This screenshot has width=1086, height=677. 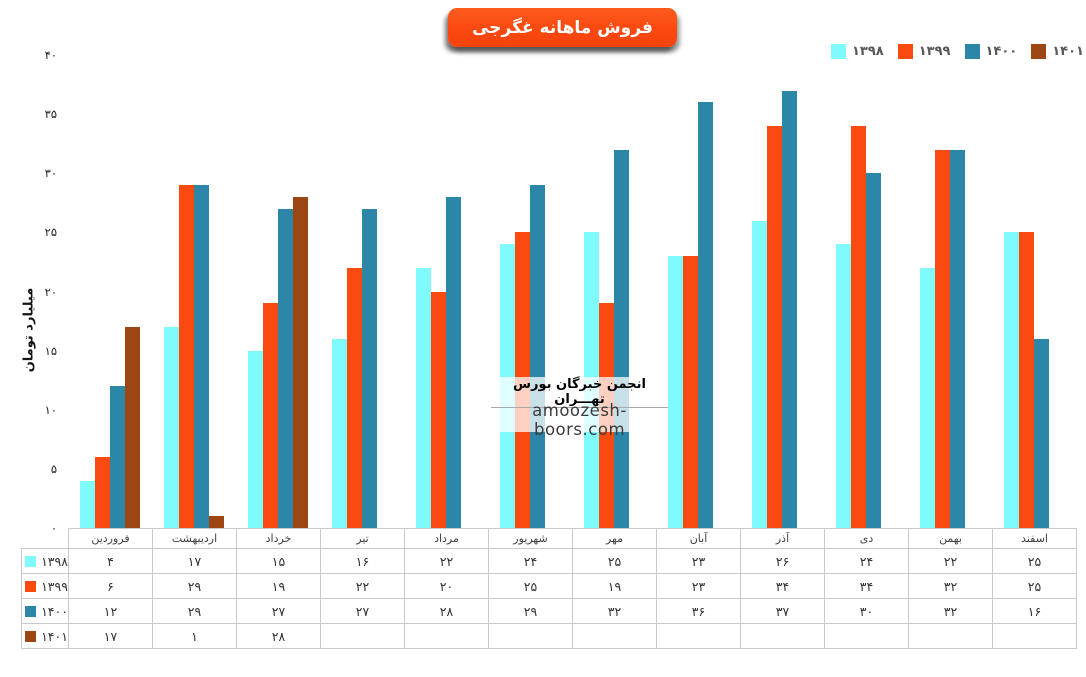 I want to click on bar-۱۳۹۸-12, so click(x=1011, y=380).